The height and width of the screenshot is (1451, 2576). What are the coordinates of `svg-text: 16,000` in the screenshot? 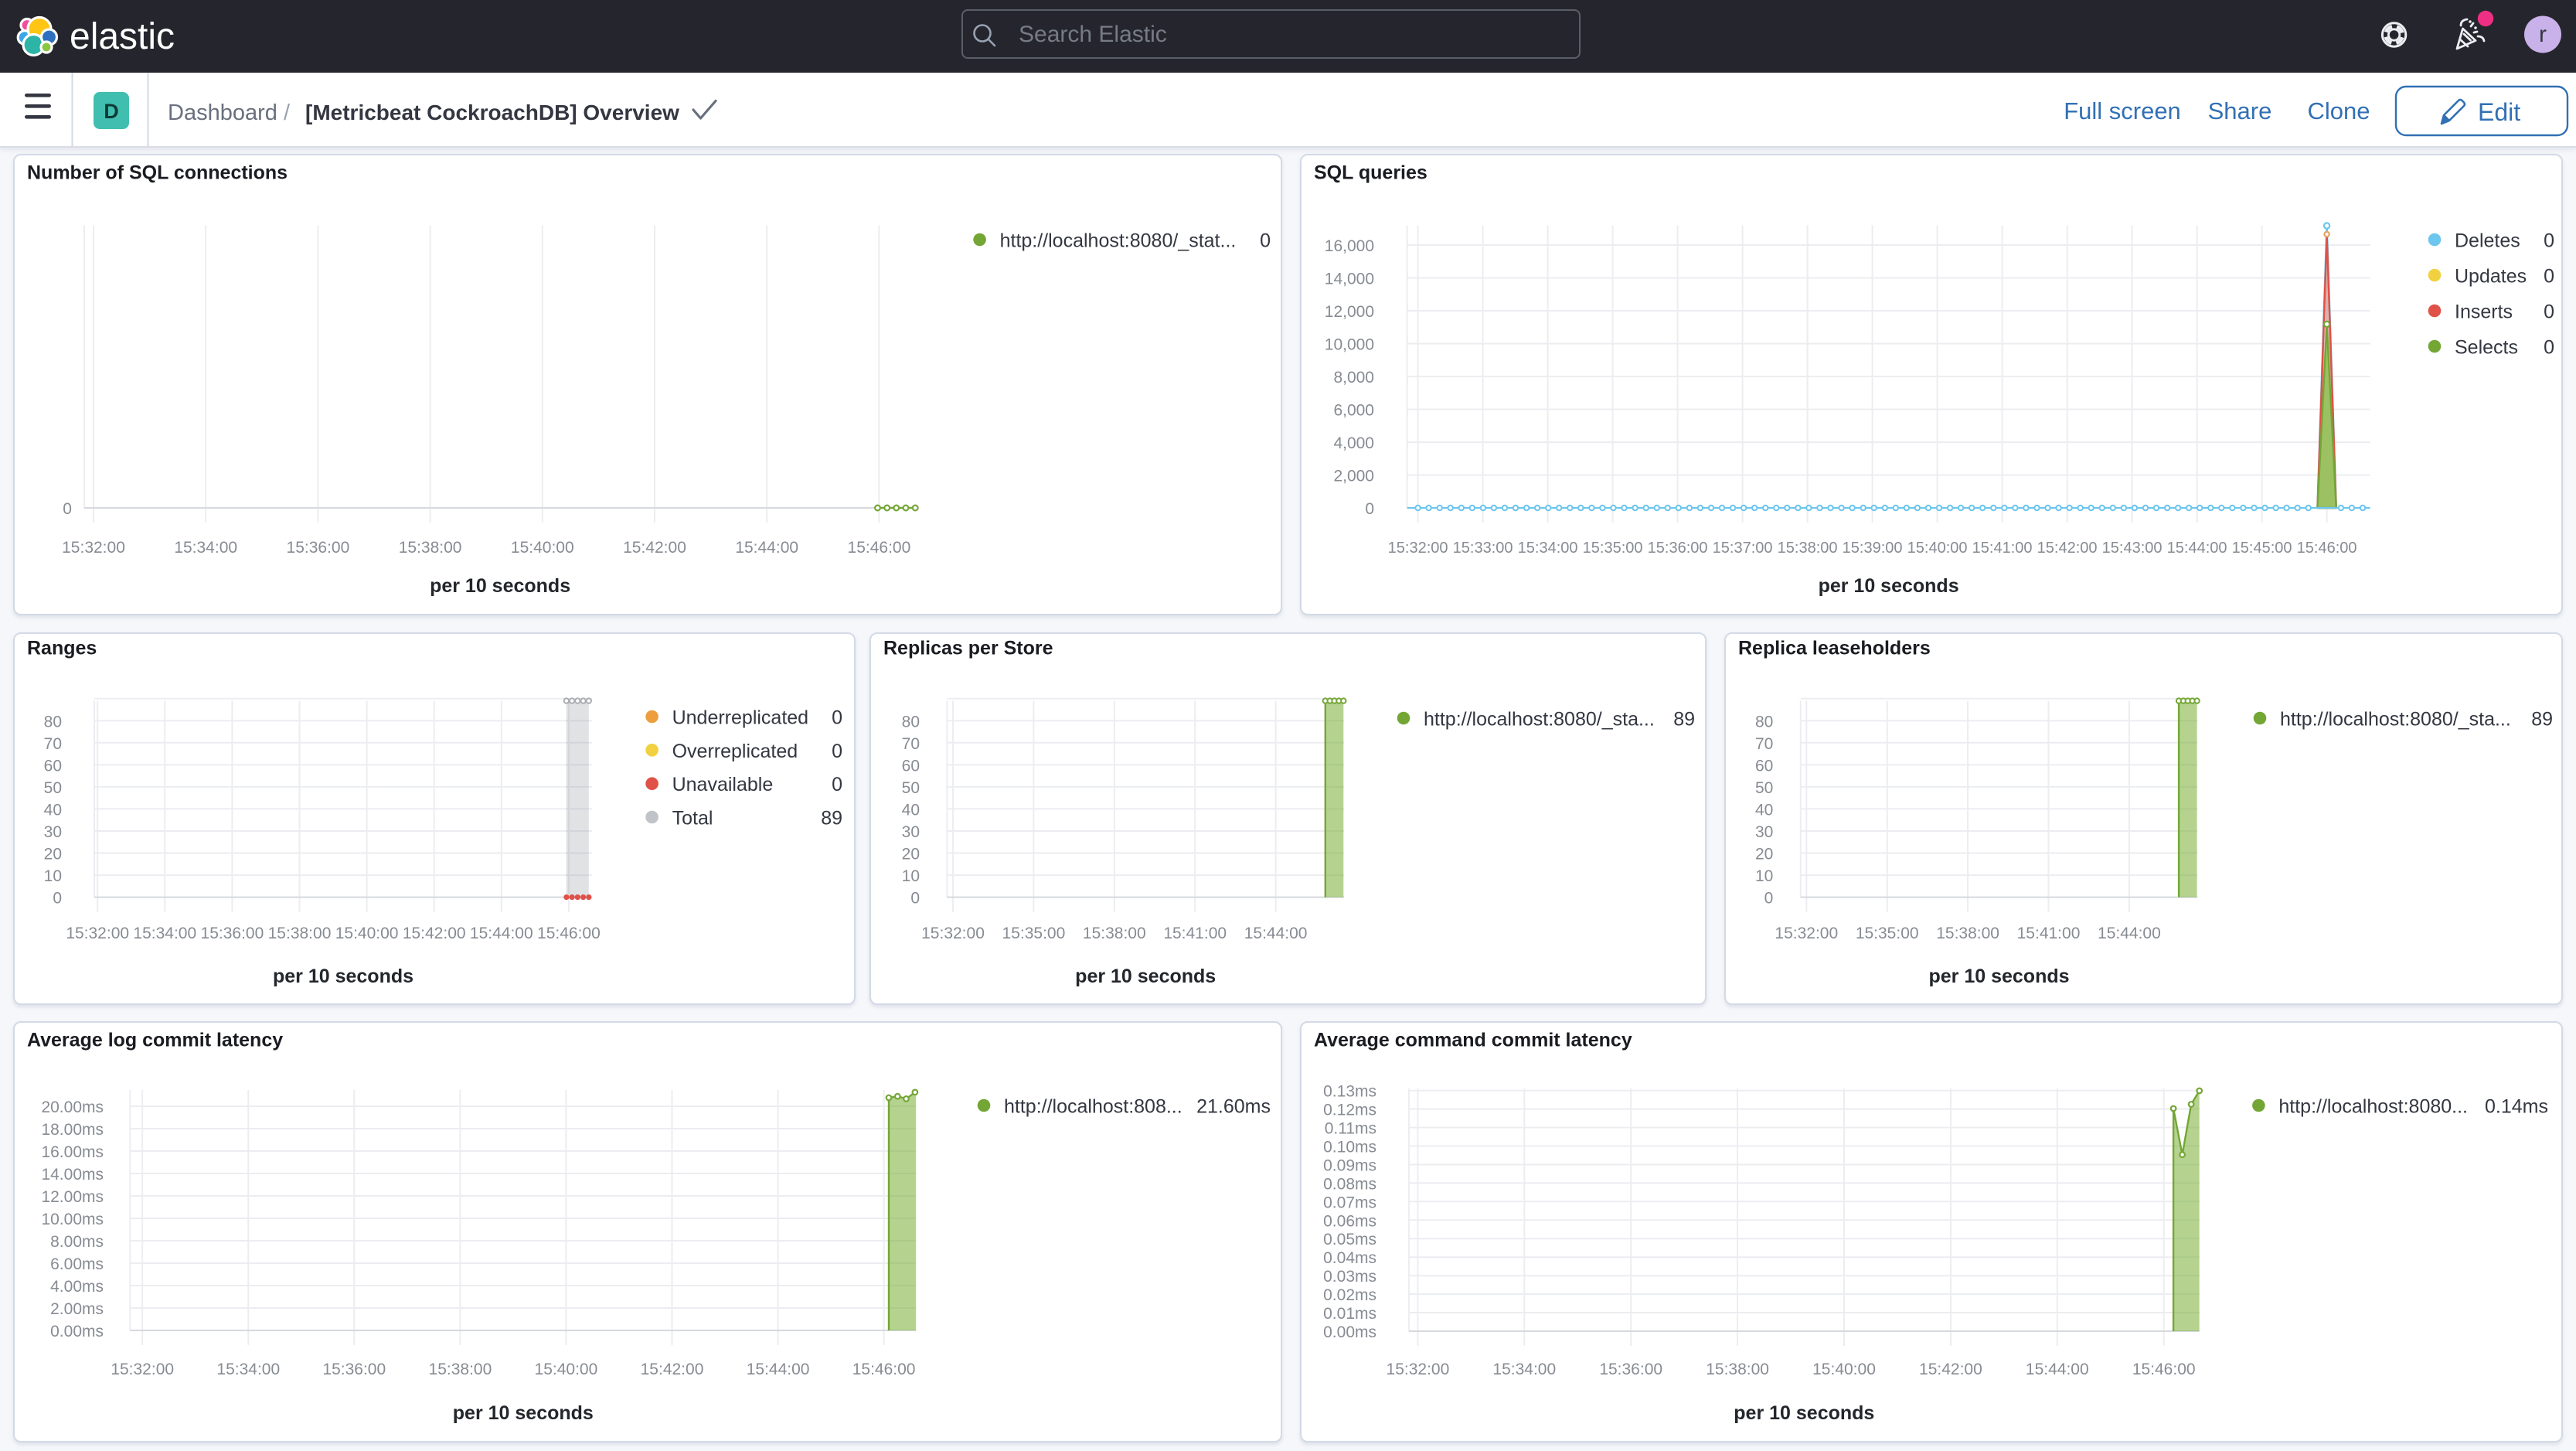 It's located at (1349, 246).